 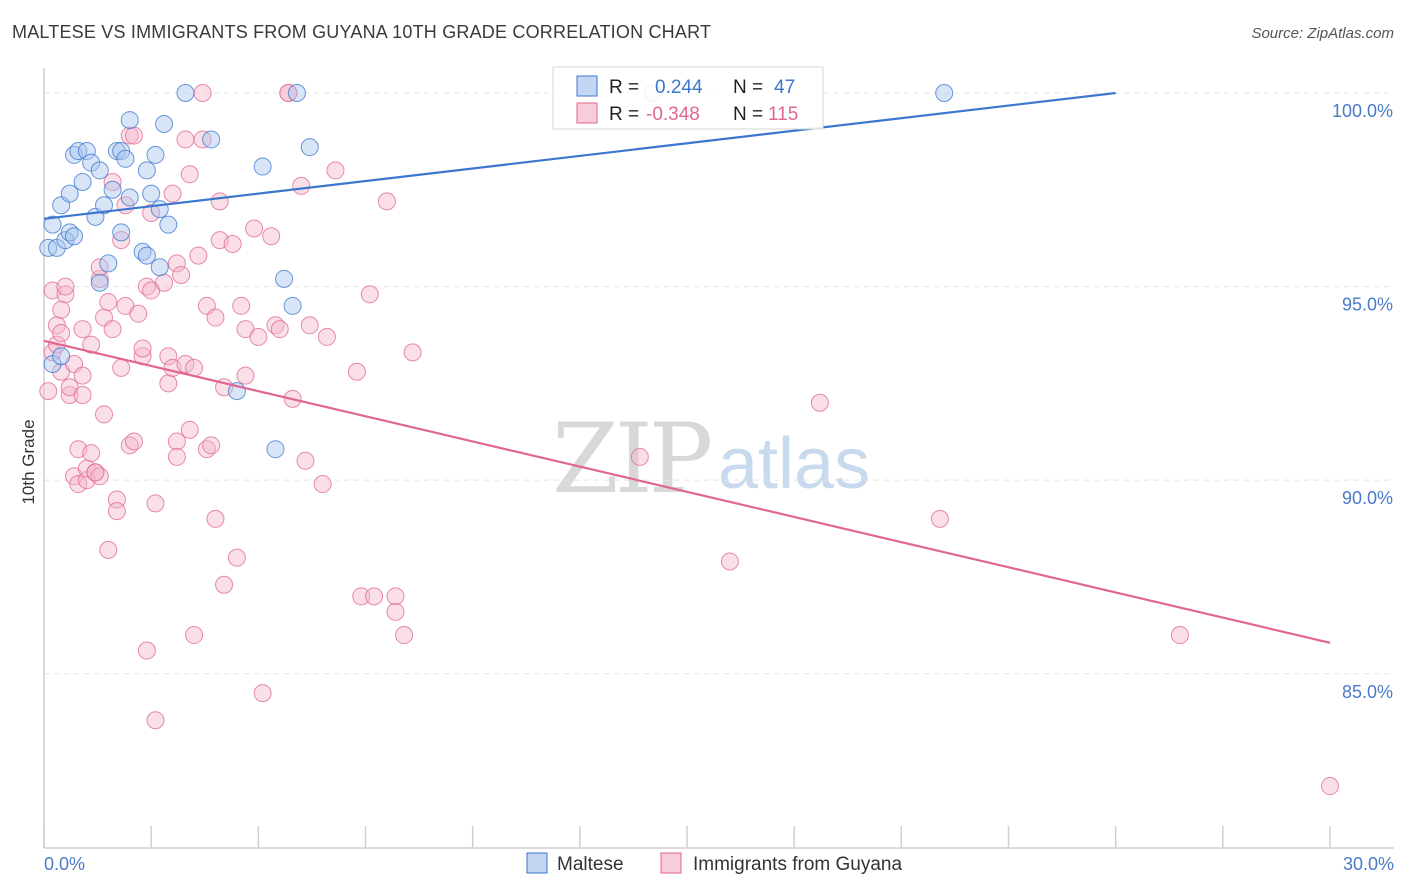 I want to click on stats-pink-n-value: 115, so click(x=783, y=114).